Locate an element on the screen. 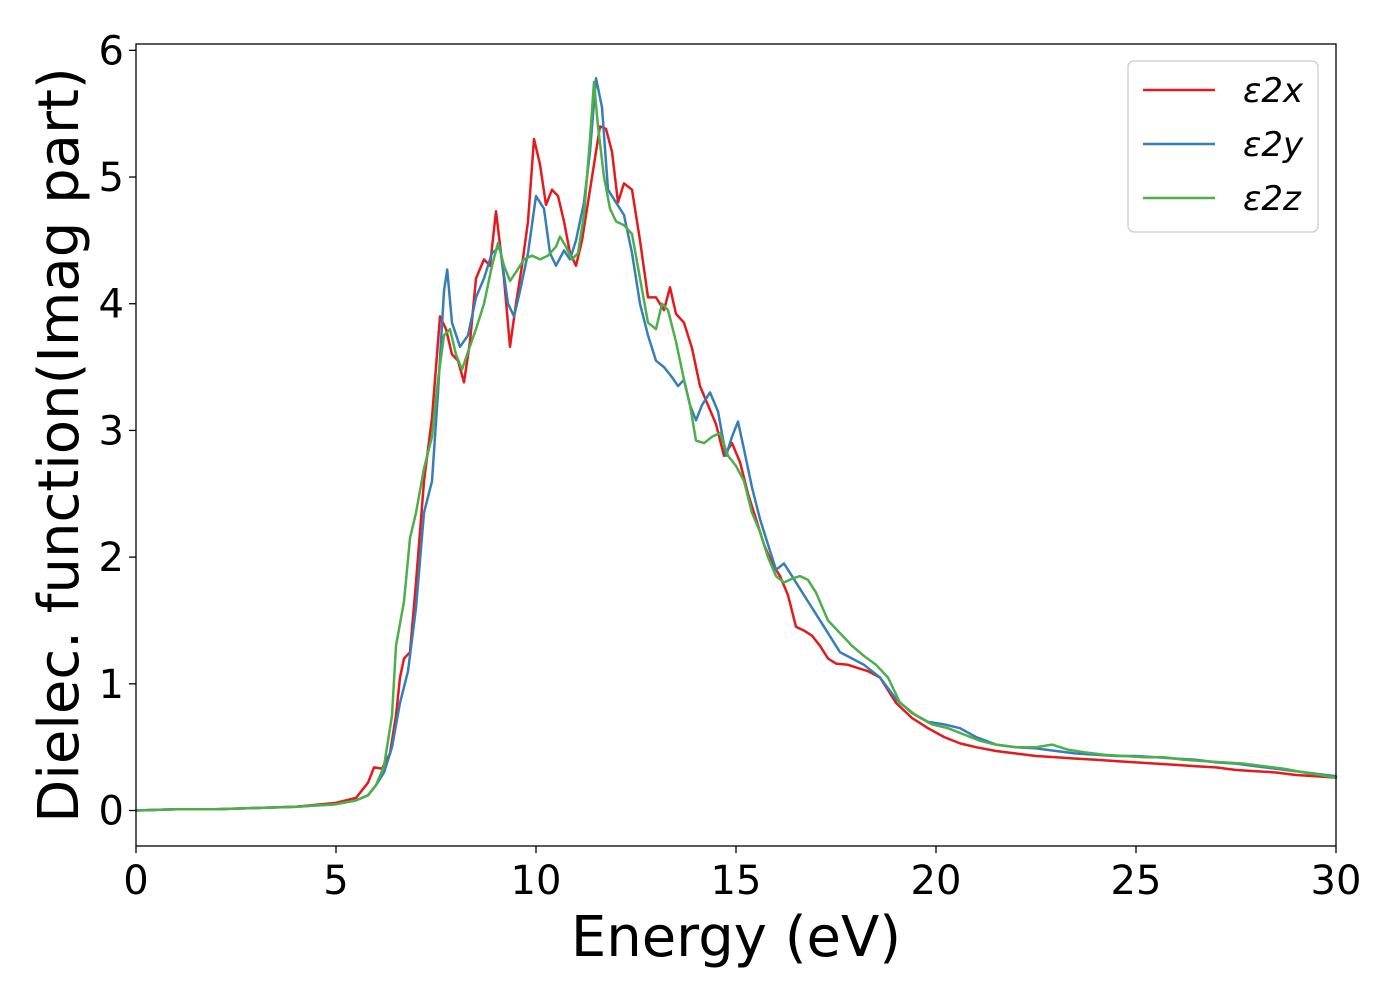  x-tick-label: 5 is located at coordinates (335, 881).